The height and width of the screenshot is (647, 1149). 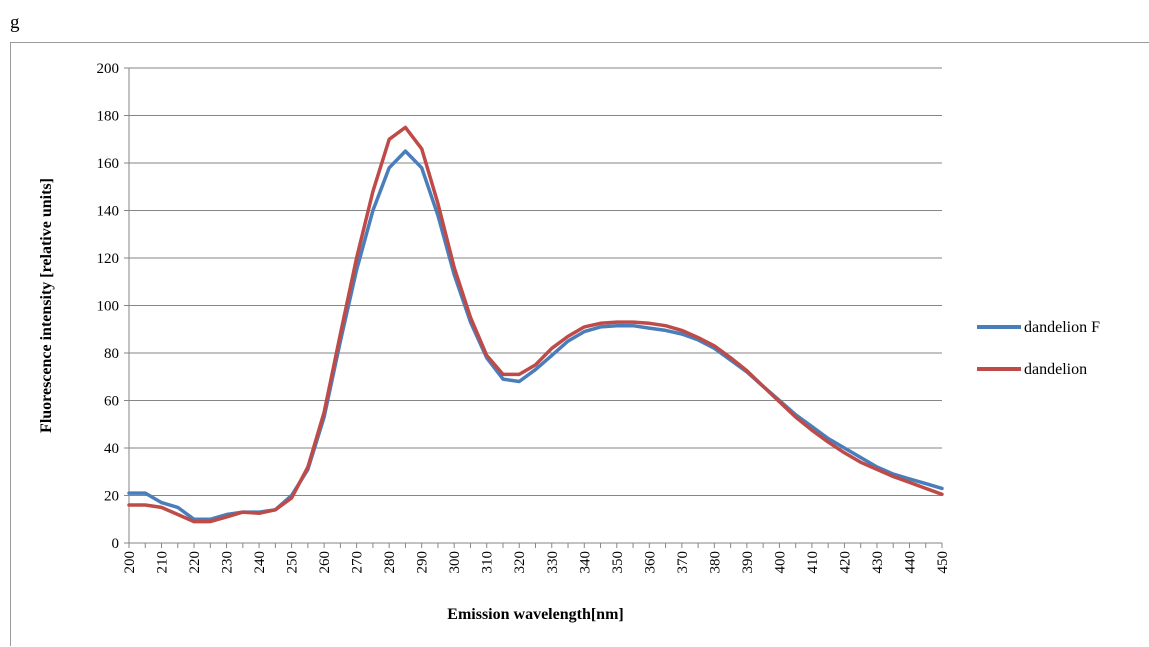 What do you see at coordinates (780, 562) in the screenshot?
I see `x-tick-label: 400` at bounding box center [780, 562].